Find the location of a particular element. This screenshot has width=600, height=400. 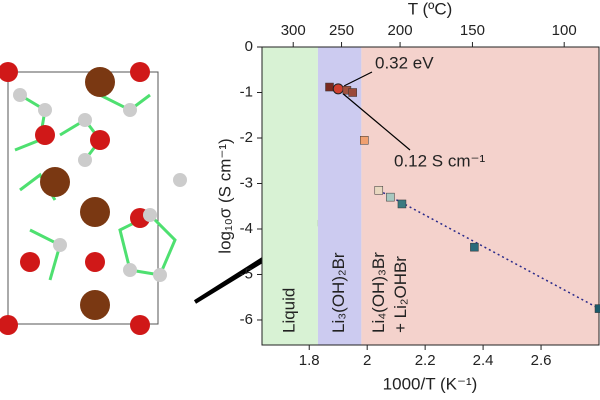

region-label: + Li₂OHBr is located at coordinates (400, 294).